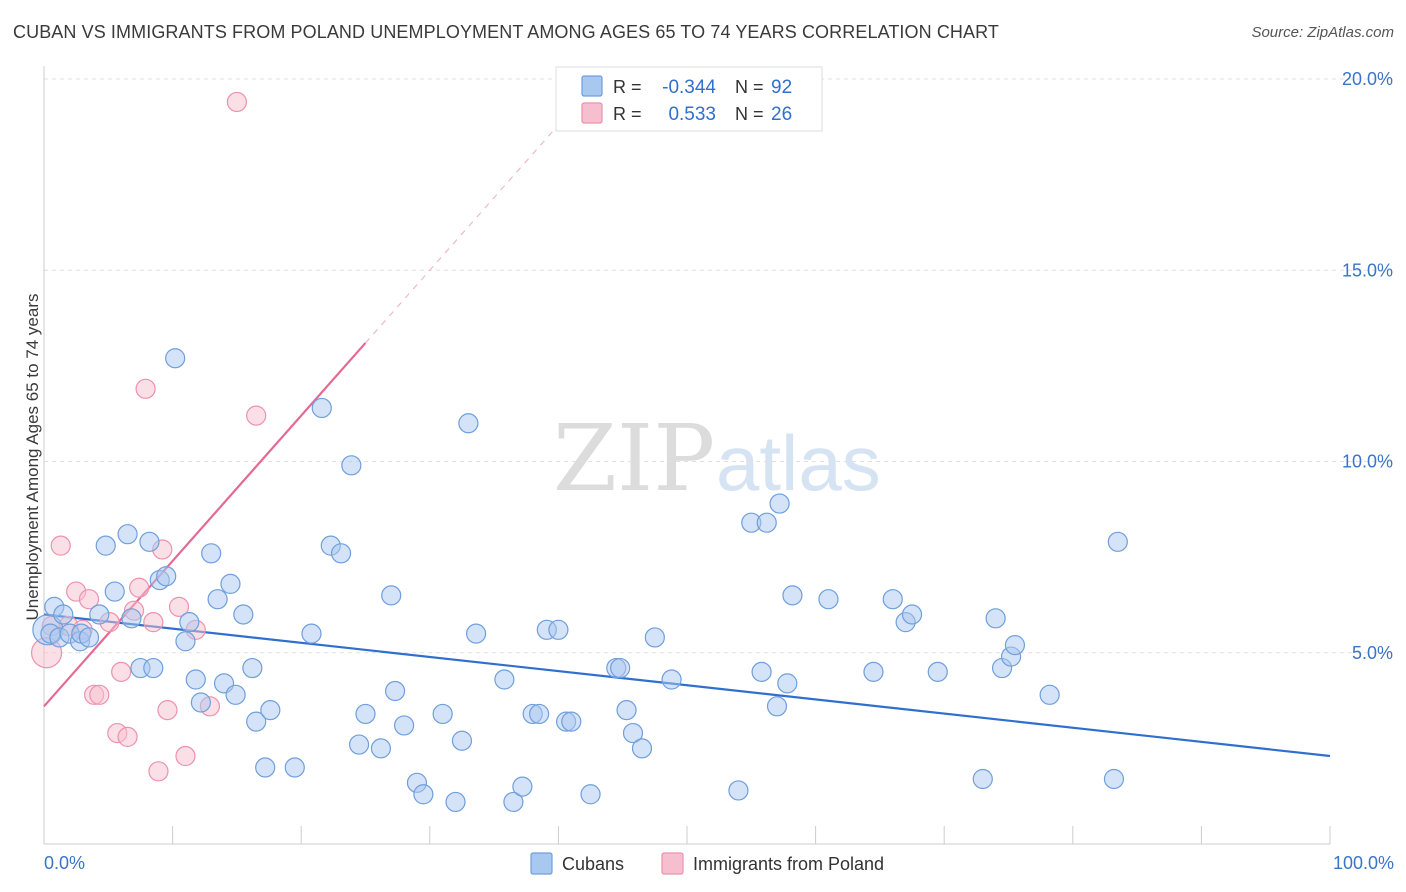 This screenshot has height=892, width=1406. What do you see at coordinates (593, 864) in the screenshot?
I see `legend-label-cubans: Cubans` at bounding box center [593, 864].